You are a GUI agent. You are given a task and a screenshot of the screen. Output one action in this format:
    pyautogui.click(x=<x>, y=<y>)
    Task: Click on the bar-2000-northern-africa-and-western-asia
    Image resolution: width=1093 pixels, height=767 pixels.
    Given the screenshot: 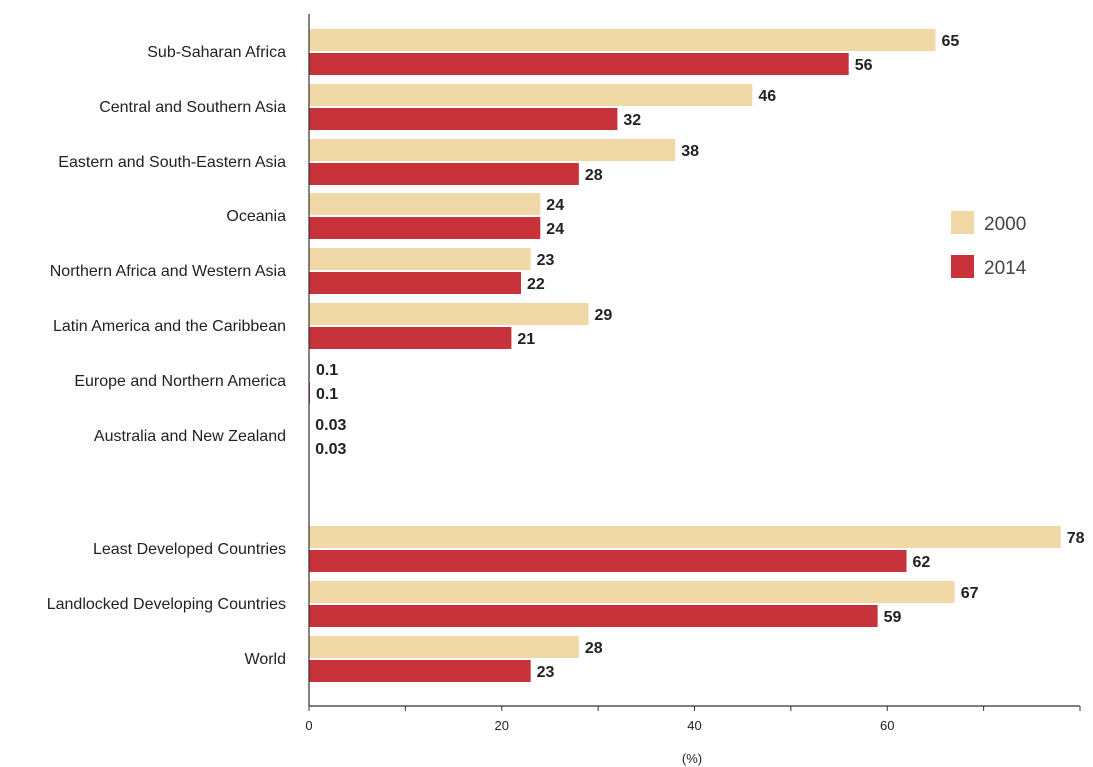 What is the action you would take?
    pyautogui.click(x=420, y=259)
    